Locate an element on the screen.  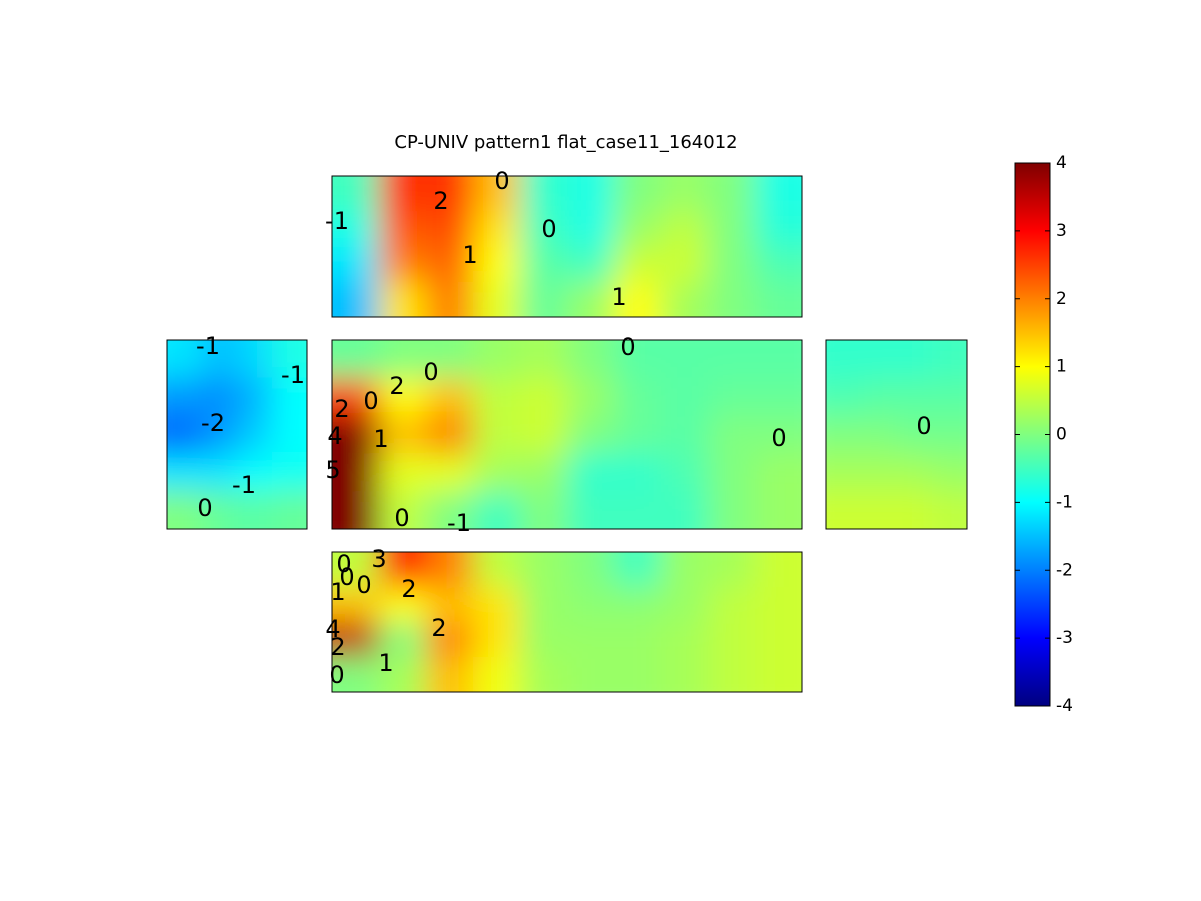
colorbar-tick-label: 0 is located at coordinates (1061, 435).